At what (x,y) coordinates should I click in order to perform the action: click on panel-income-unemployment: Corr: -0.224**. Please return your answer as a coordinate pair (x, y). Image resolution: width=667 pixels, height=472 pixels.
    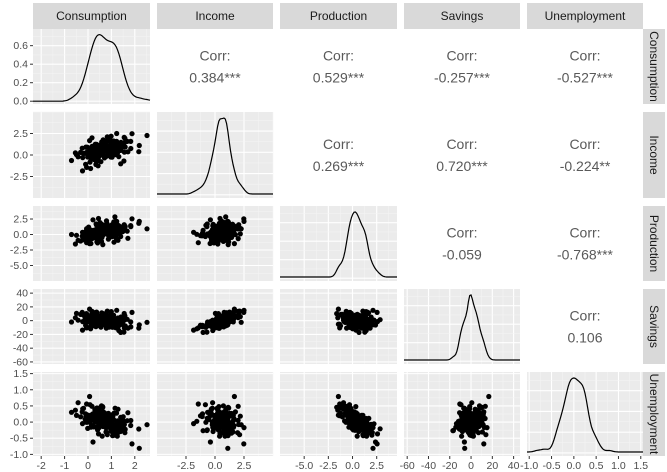
    Looking at the image, I should click on (585, 155).